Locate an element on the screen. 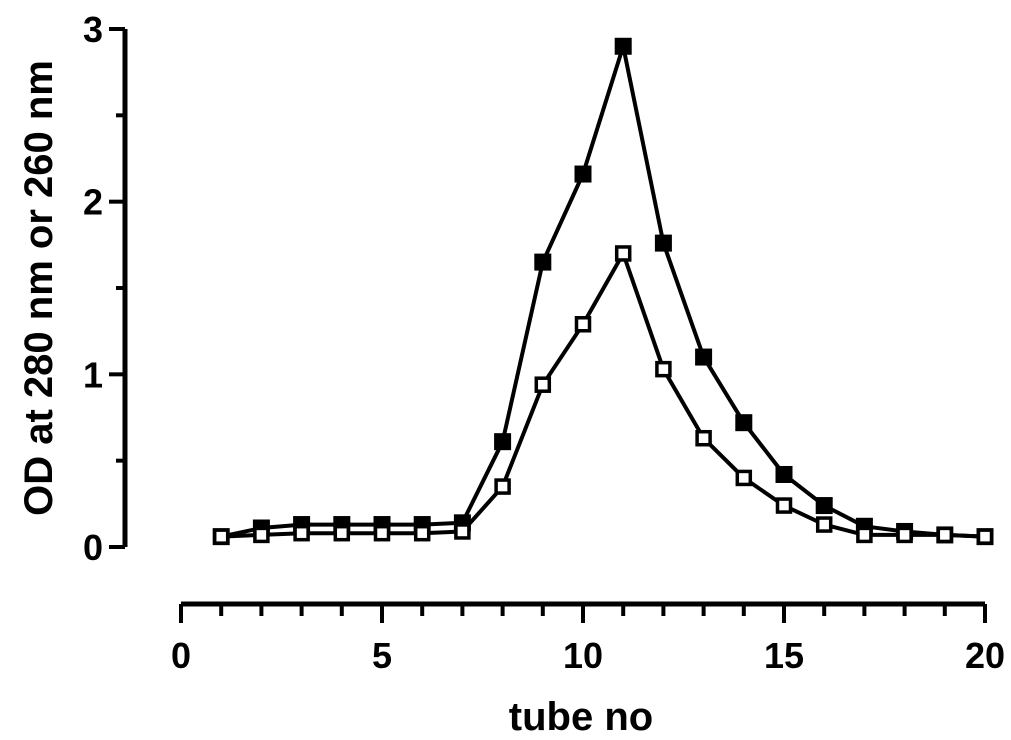 Image resolution: width=1011 pixels, height=740 pixels. y-tick-label: 2 is located at coordinates (93, 202).